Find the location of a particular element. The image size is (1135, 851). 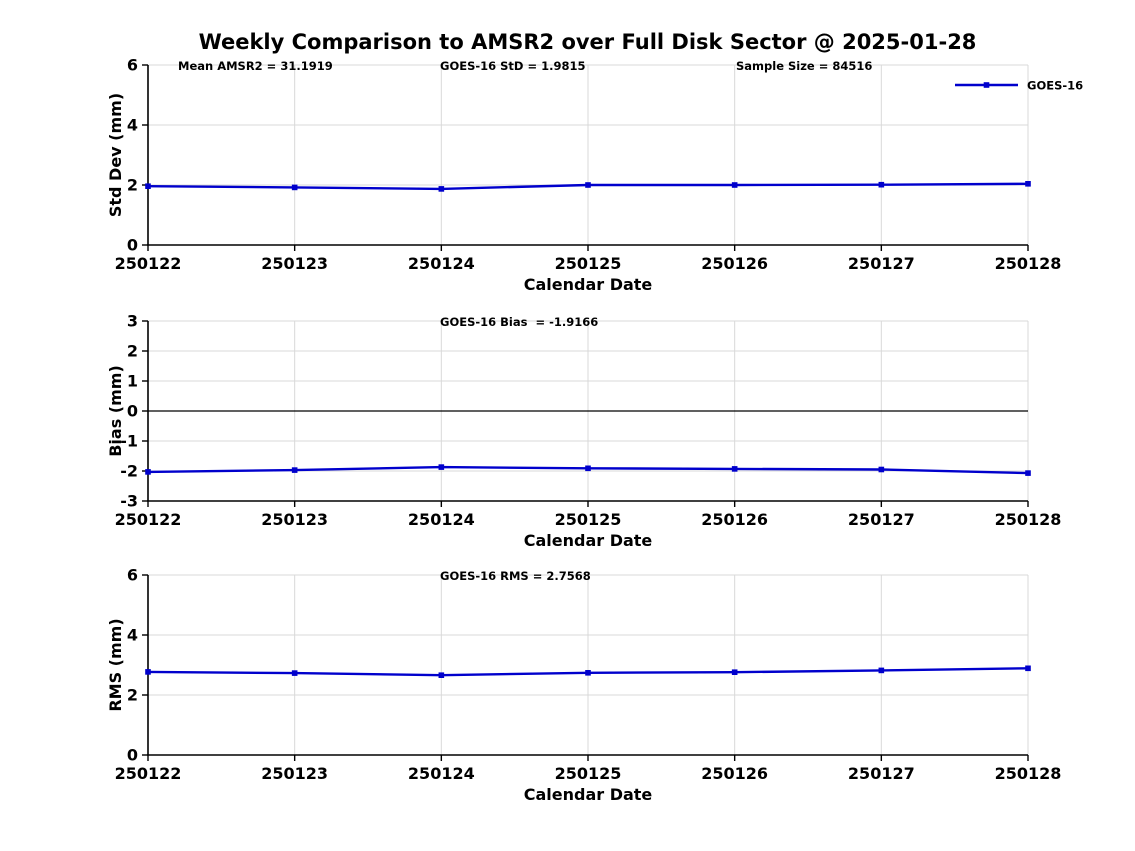

annotation-stddev: GOES-16 StD = 1.9815 is located at coordinates (512, 66).